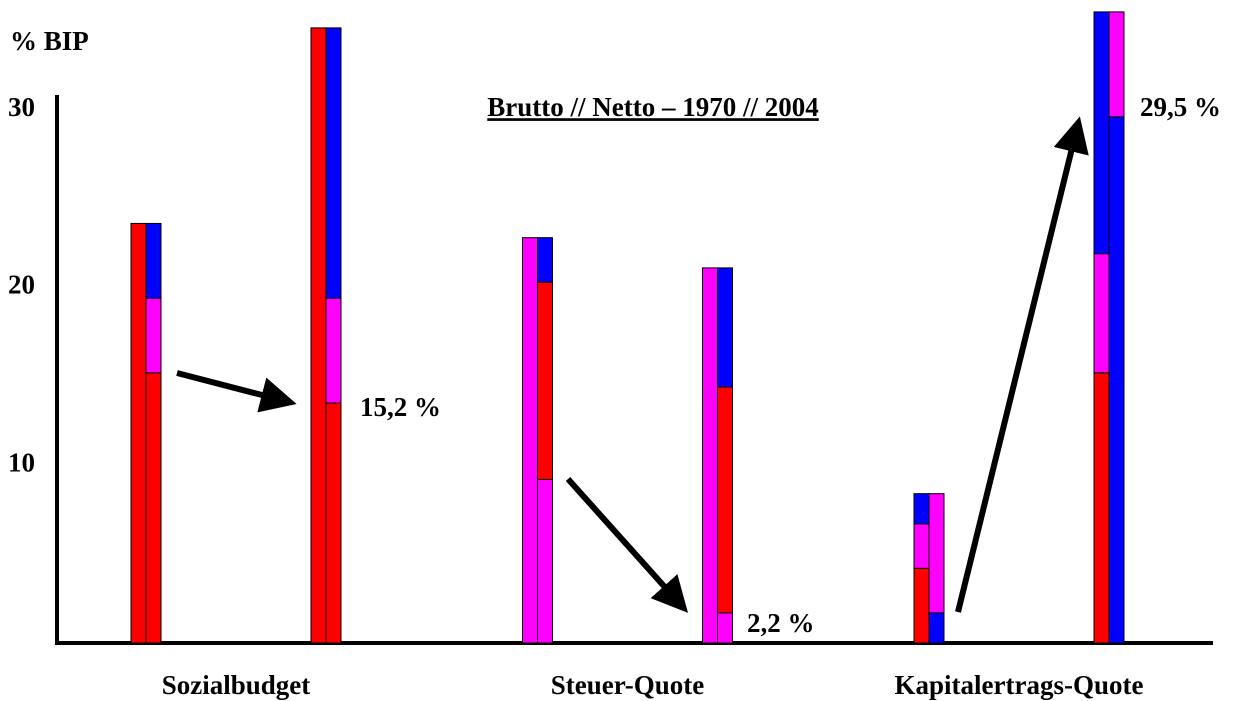 The image size is (1237, 701). Describe the element at coordinates (1019, 685) in the screenshot. I see `x-tick-label: Kapitalertrags-Quote` at that location.